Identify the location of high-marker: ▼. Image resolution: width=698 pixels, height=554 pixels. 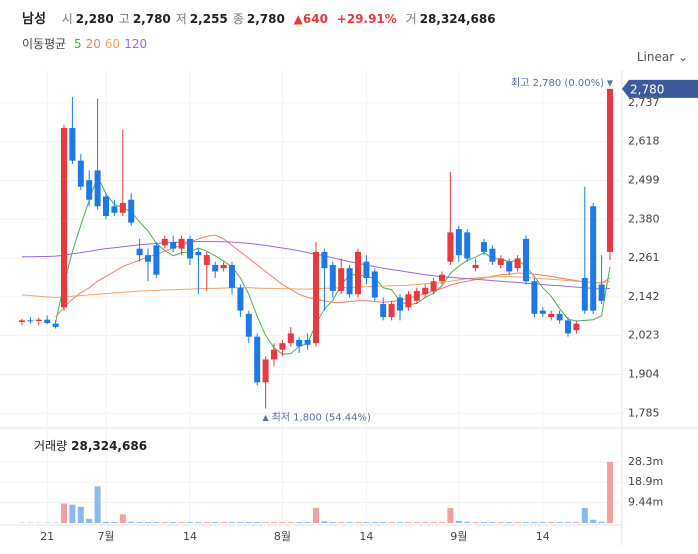
(610, 82).